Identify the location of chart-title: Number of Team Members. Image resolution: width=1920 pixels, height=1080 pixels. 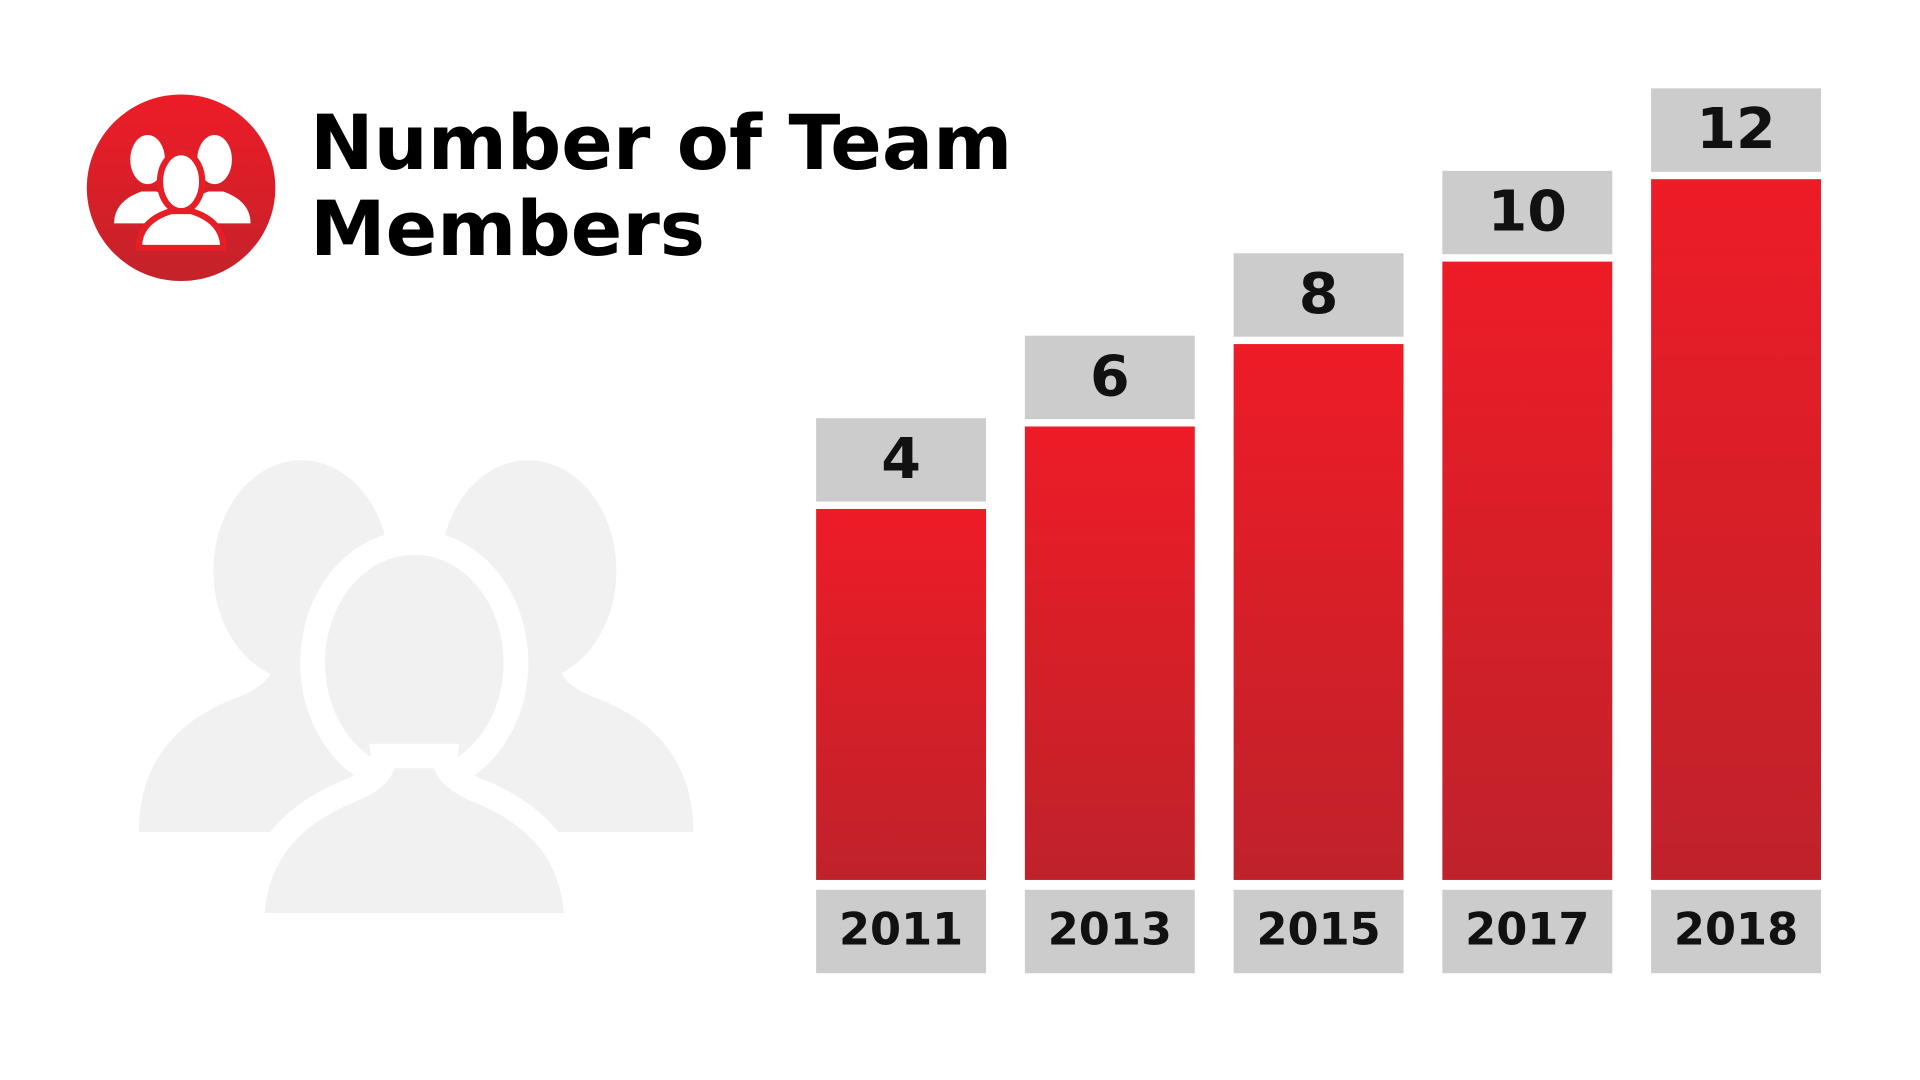
(661, 185).